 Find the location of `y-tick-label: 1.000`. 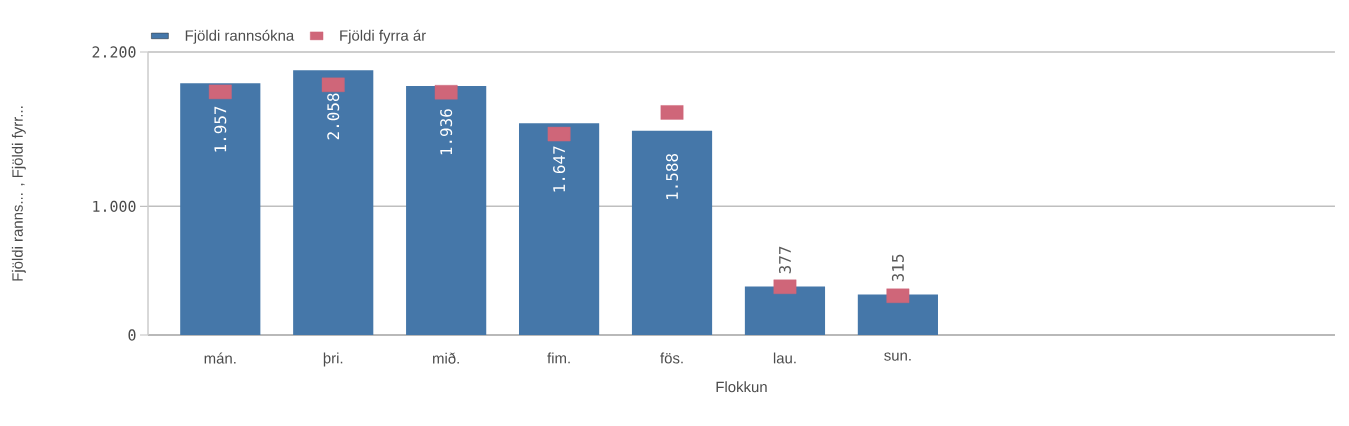

y-tick-label: 1.000 is located at coordinates (114, 206).